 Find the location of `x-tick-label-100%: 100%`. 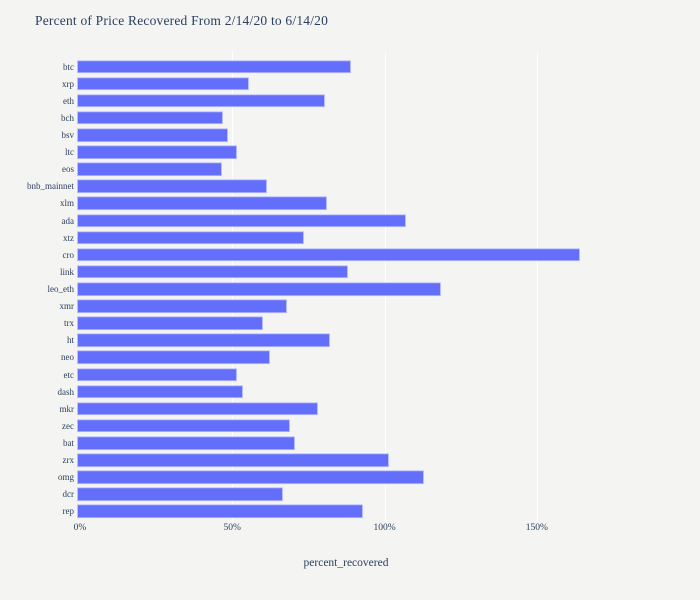

x-tick-label-100%: 100% is located at coordinates (384, 528).